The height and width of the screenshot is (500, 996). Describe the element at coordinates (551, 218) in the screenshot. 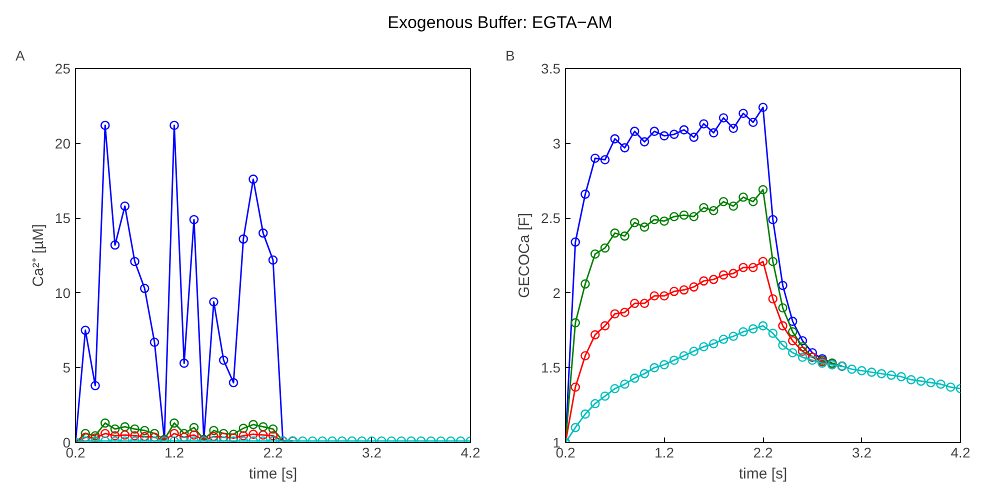

I see `y-tick-label: 2.5` at that location.